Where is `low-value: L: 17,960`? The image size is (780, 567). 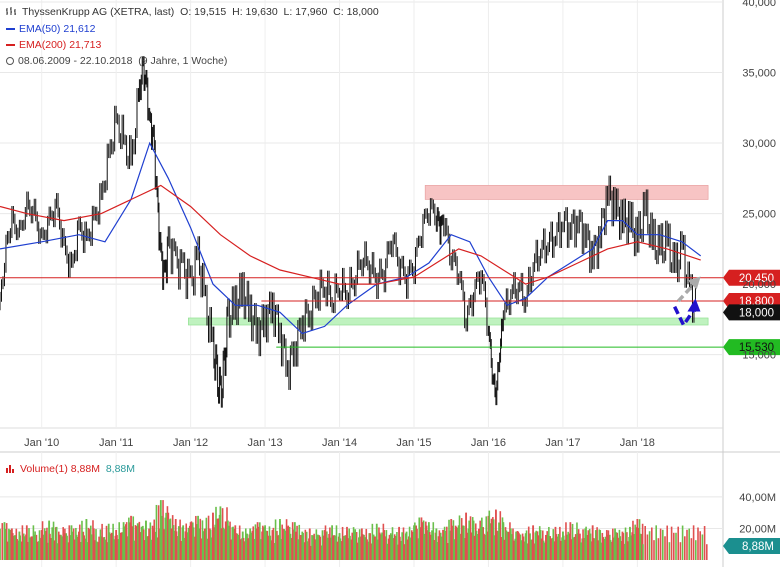
low-value: L: 17,960 is located at coordinates (305, 12).